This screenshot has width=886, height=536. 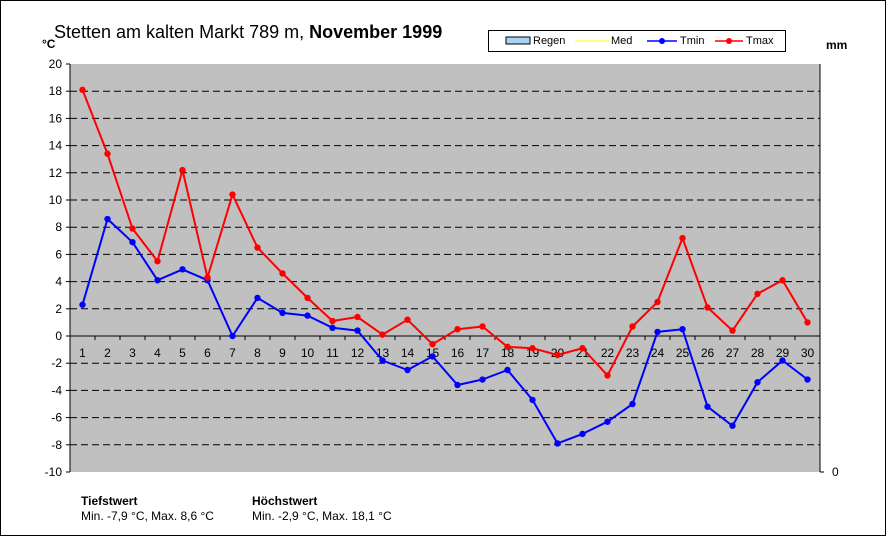 What do you see at coordinates (207, 353) in the screenshot?
I see `x-tick-label: 6` at bounding box center [207, 353].